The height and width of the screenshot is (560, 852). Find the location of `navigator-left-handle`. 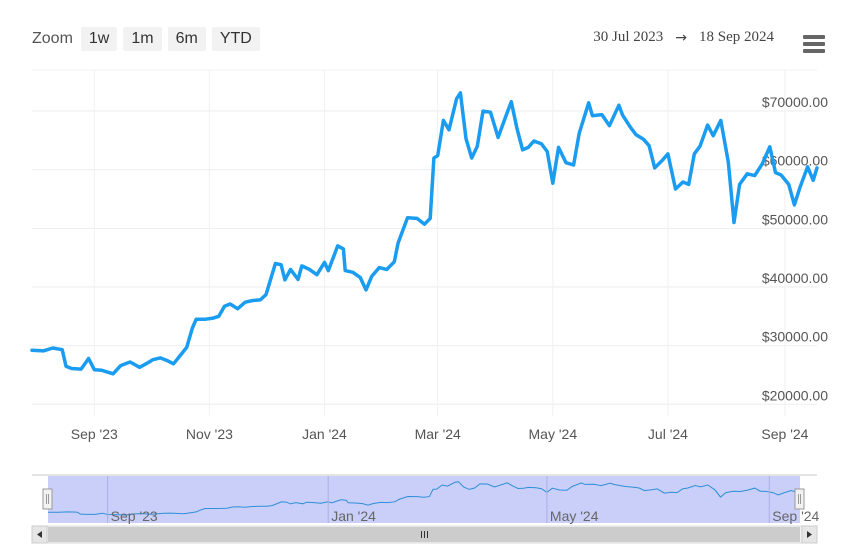

navigator-left-handle is located at coordinates (47, 499).